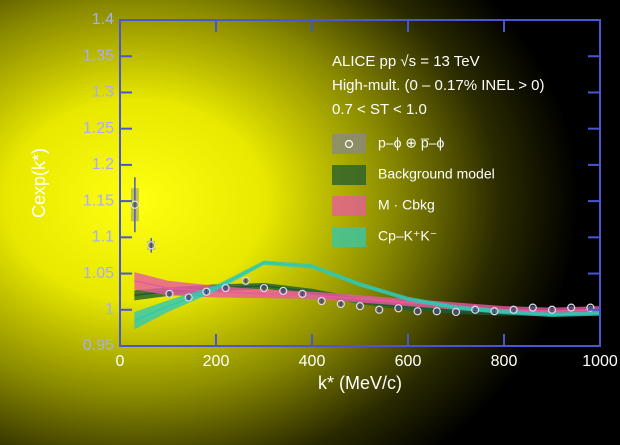  I want to click on y-tick-label: 0.95, so click(98, 345).